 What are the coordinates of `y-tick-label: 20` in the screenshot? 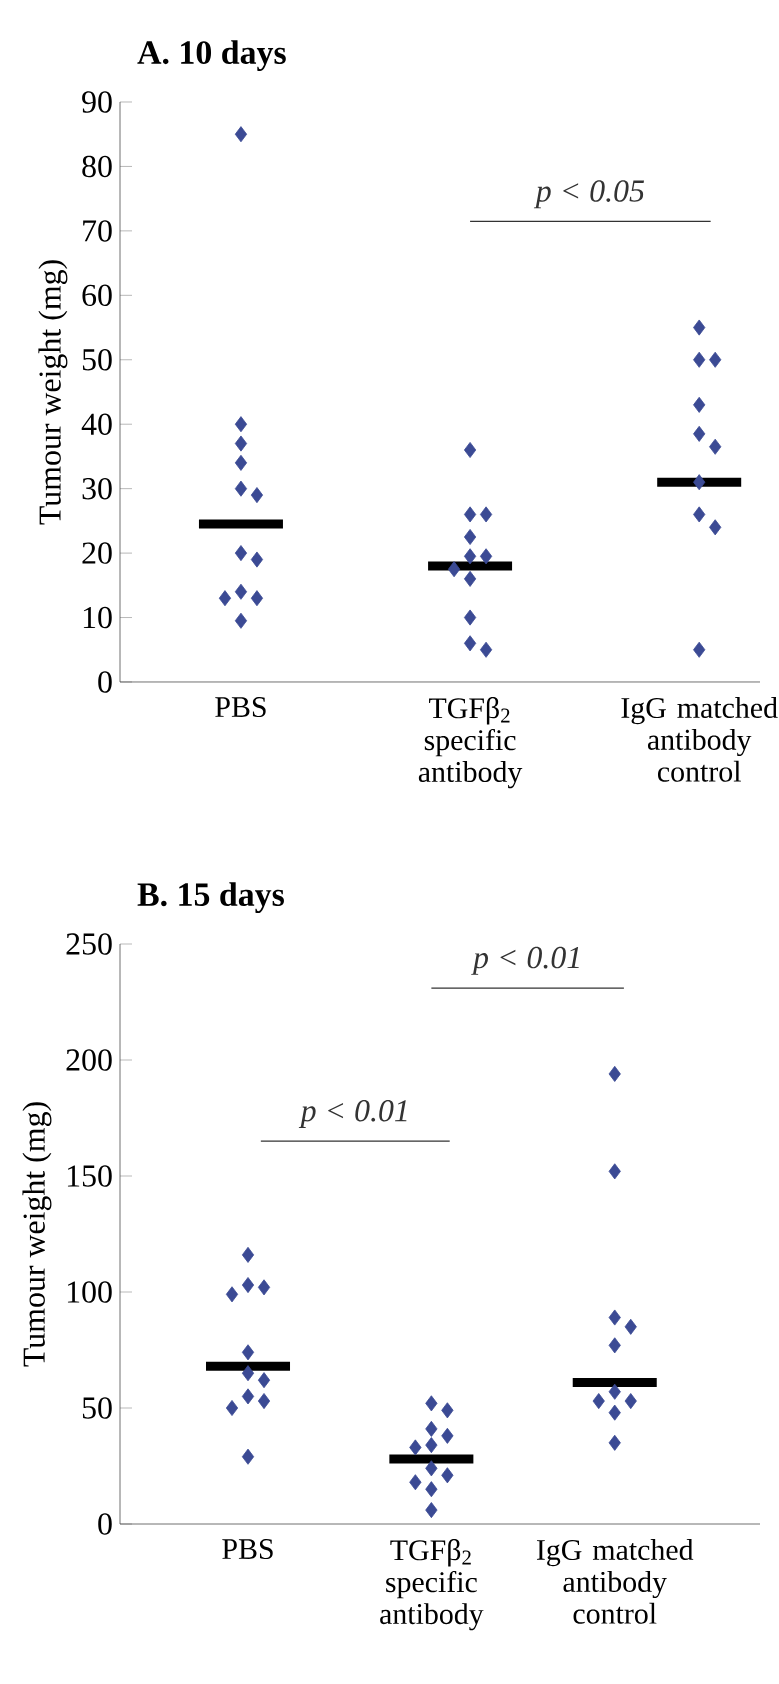 It's located at (97, 553).